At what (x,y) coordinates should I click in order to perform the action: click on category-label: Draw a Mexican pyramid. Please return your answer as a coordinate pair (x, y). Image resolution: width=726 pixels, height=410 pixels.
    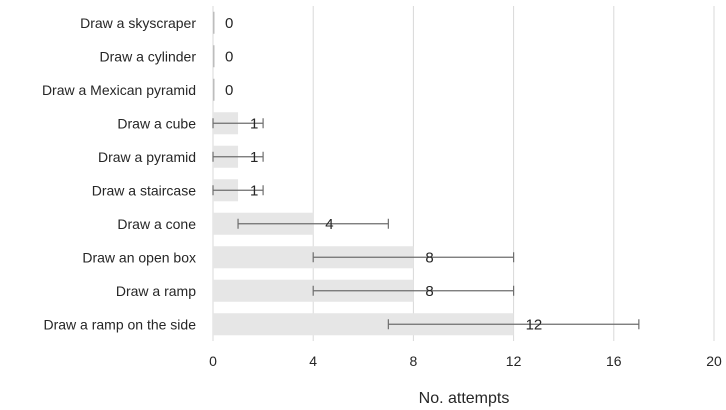
    Looking at the image, I should click on (119, 90).